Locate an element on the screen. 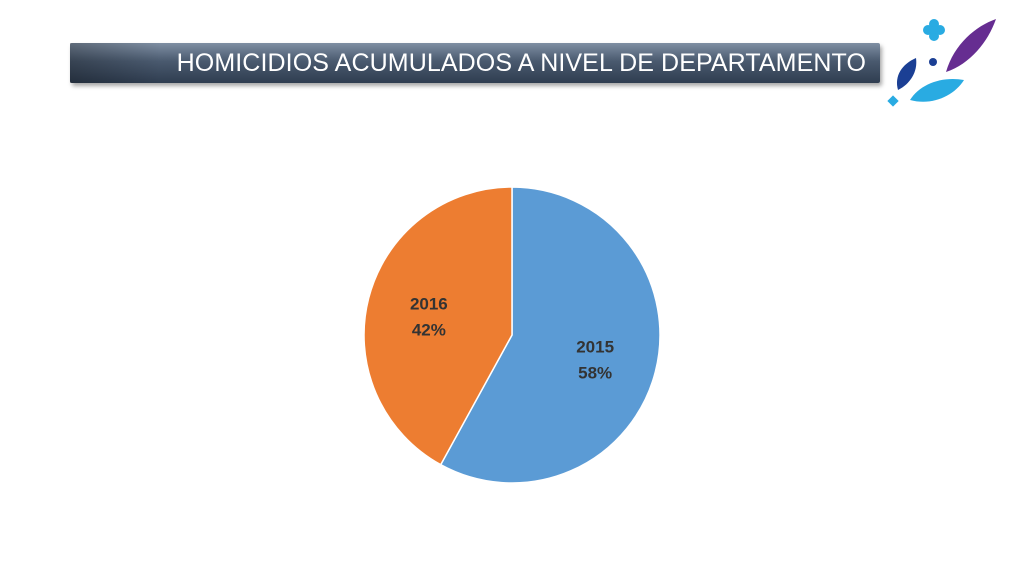 The width and height of the screenshot is (1024, 576). slice-label-category-2016: 2016 is located at coordinates (429, 304).